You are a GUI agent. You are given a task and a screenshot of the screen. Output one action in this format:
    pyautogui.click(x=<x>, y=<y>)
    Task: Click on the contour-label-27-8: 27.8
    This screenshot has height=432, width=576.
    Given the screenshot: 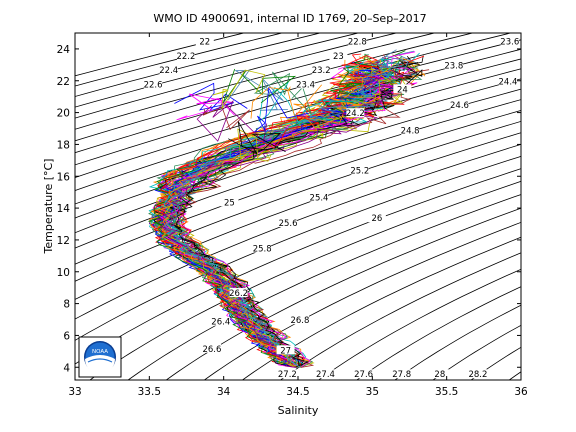 What is the action you would take?
    pyautogui.click(x=401, y=375)
    